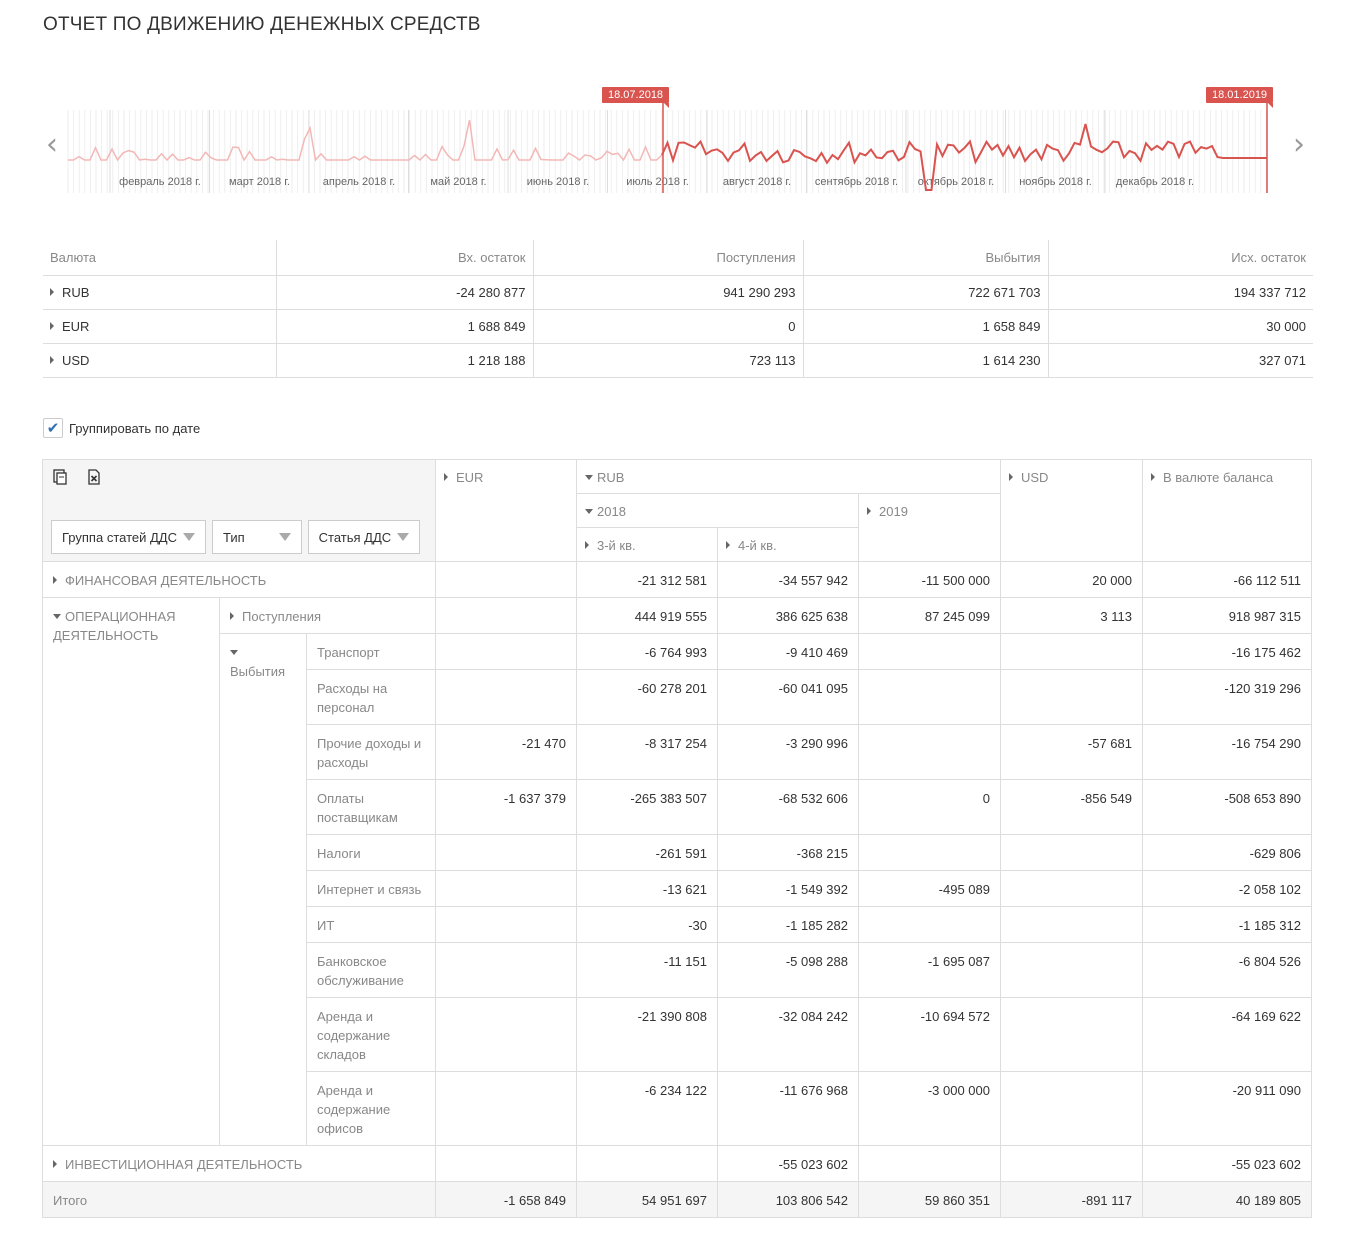 The height and width of the screenshot is (1238, 1352). I want to click on range-end-badge: 18.01.2019, so click(1240, 97).